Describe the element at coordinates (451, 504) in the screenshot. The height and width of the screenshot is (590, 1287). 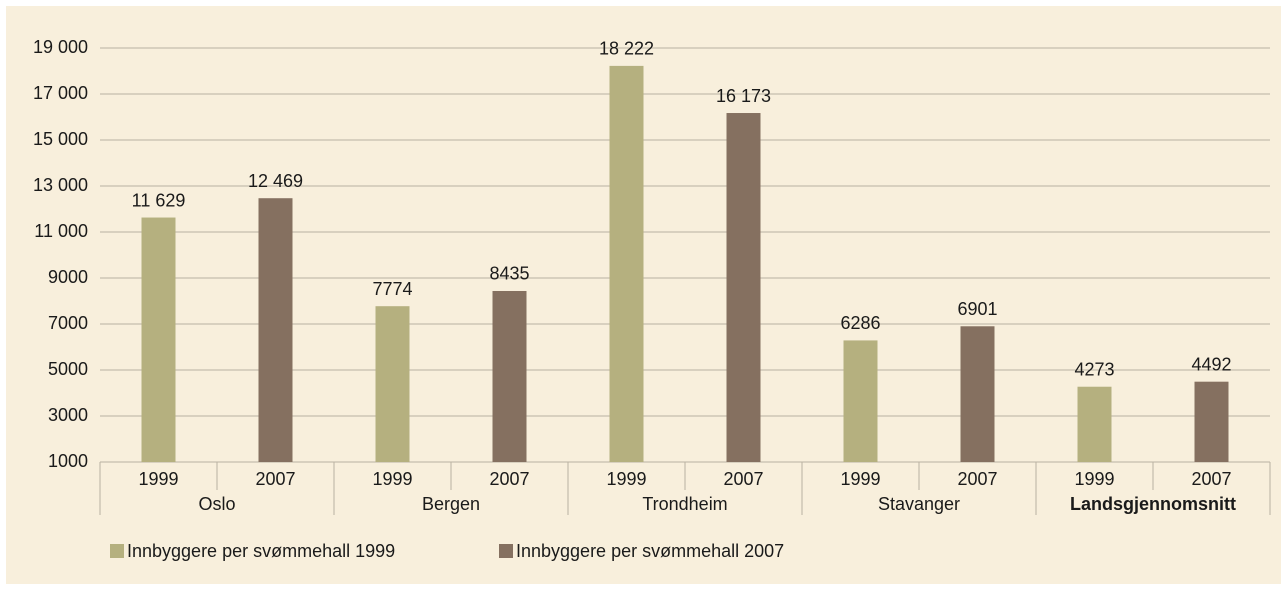
I see `group-label: Bergen` at that location.